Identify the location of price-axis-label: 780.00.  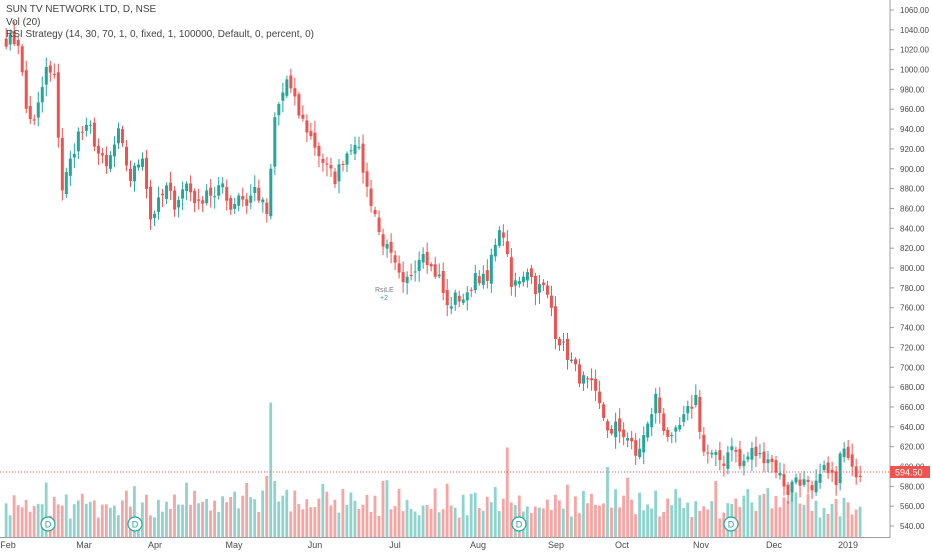
(912, 288).